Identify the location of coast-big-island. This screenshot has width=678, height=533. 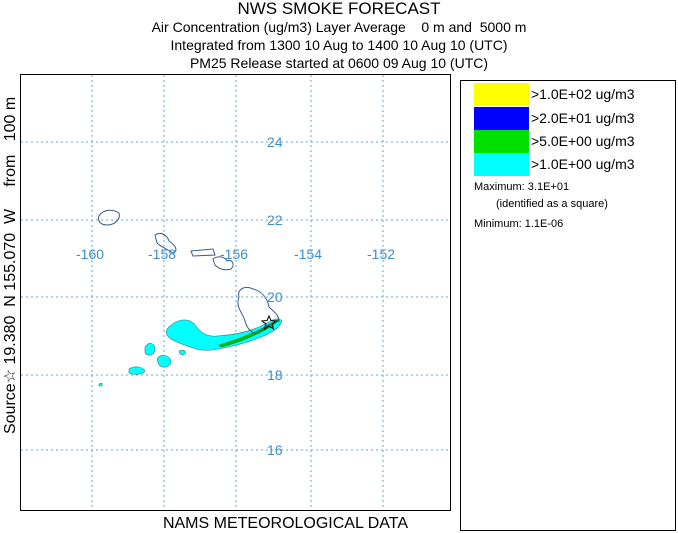
(258, 310).